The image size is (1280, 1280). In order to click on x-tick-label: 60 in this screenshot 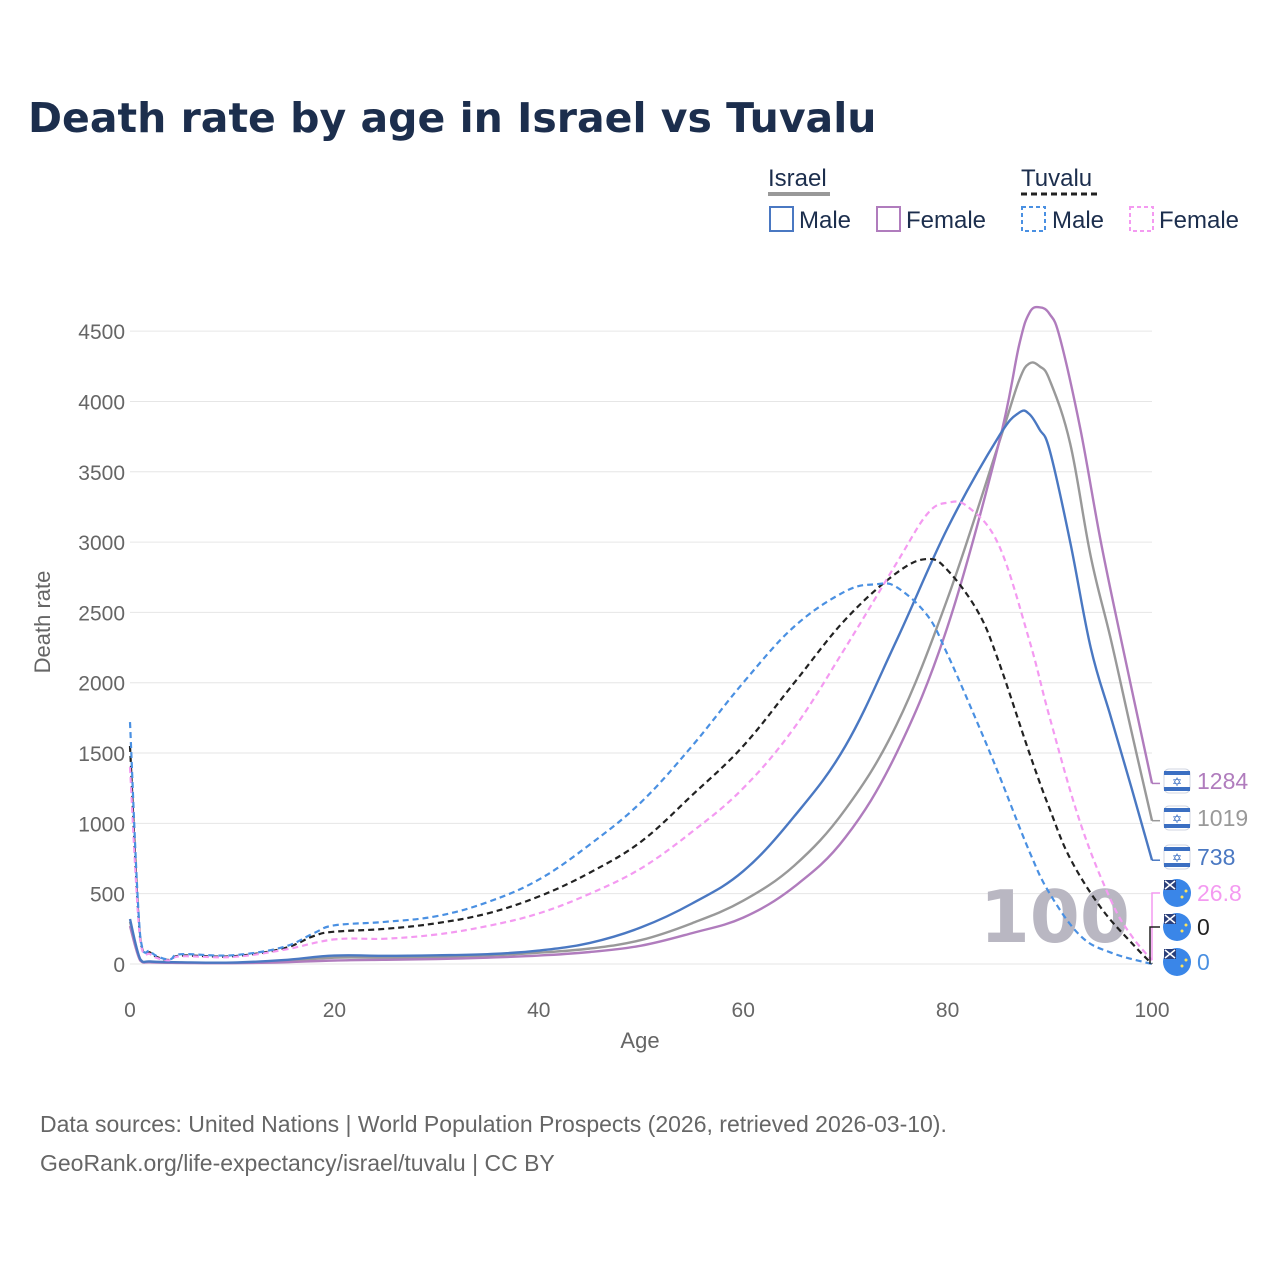, I will do `click(743, 1010)`.